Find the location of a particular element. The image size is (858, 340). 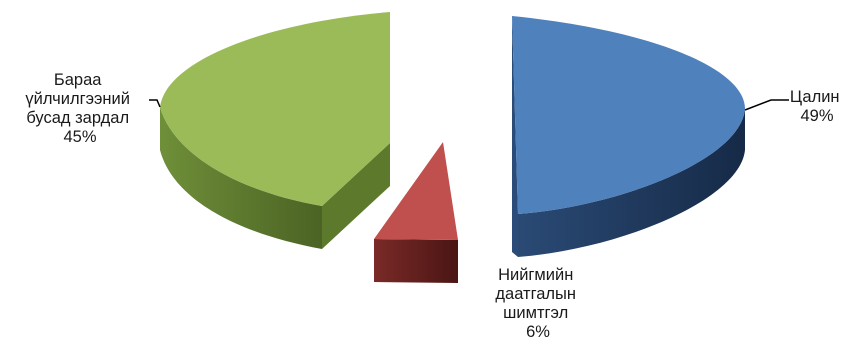

label-tsalin: Цалин 49% is located at coordinates (817, 106).